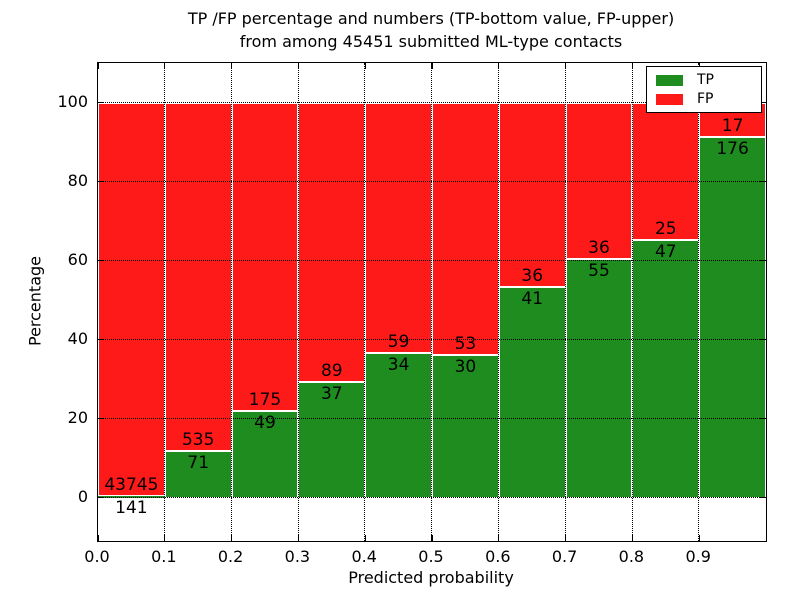  Describe the element at coordinates (732, 149) in the screenshot. I see `bar-count-label-tp: 176` at that location.